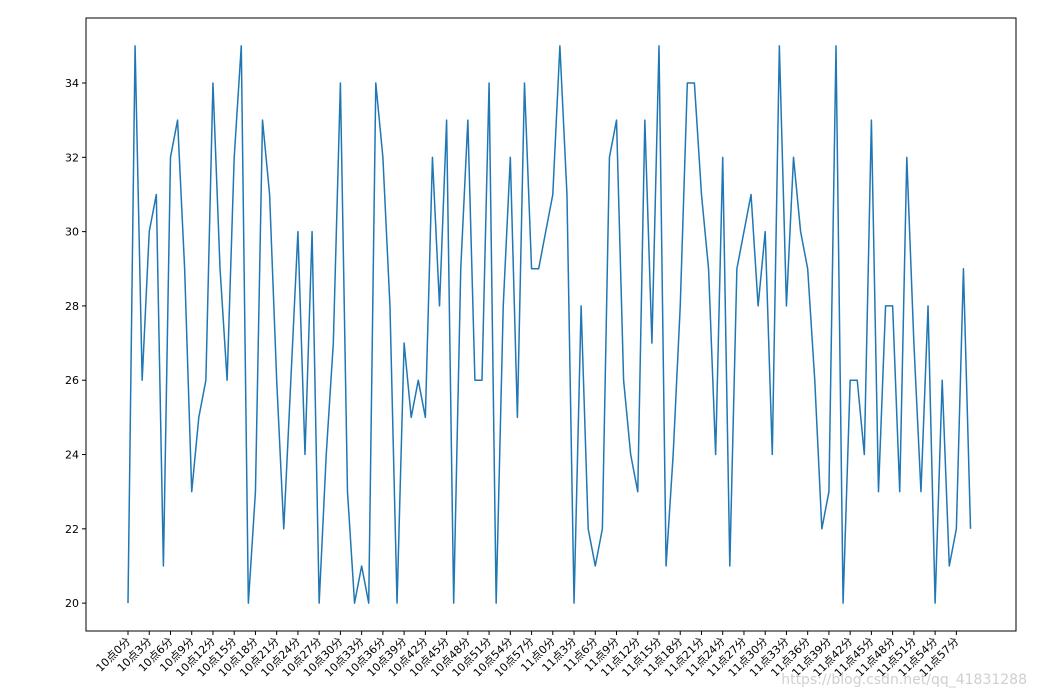 The width and height of the screenshot is (1037, 696). Describe the element at coordinates (72, 380) in the screenshot. I see `y-tick-label: 26` at that location.